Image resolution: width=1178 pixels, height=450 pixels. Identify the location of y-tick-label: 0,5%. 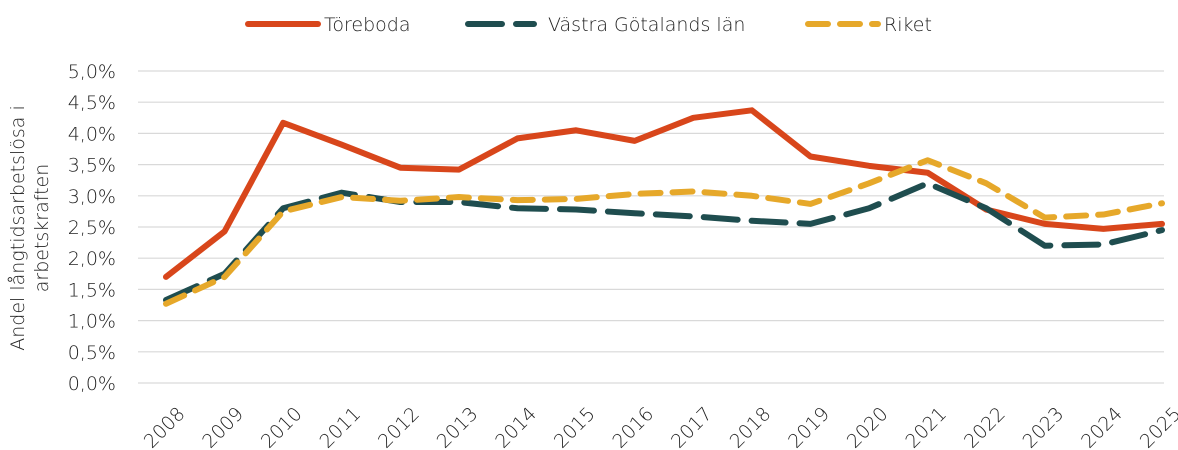
(92, 353).